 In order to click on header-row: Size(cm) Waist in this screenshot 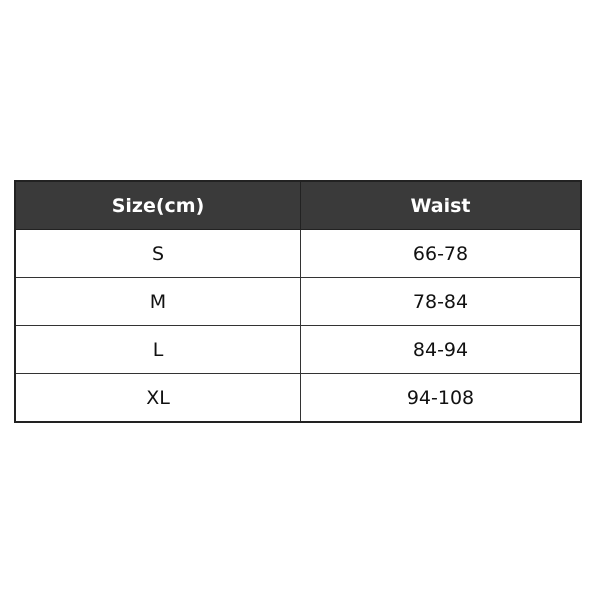, I will do `click(298, 205)`.